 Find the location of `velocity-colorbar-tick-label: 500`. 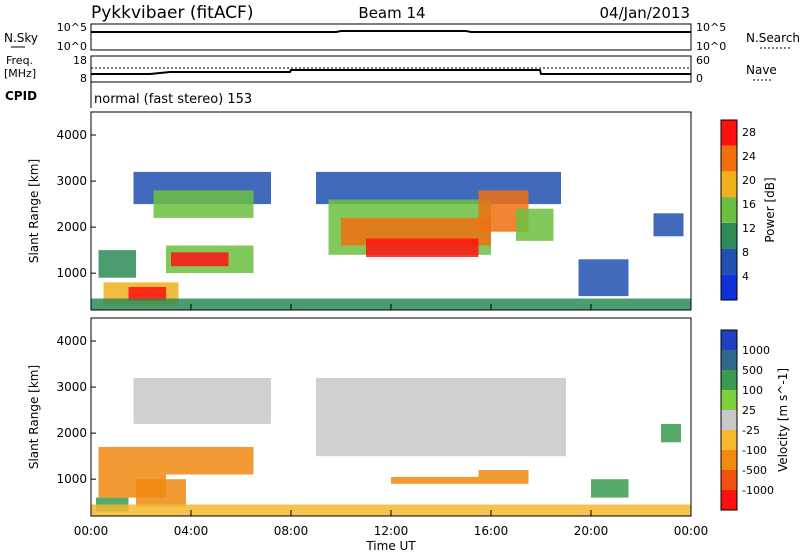

velocity-colorbar-tick-label: 500 is located at coordinates (752, 370).